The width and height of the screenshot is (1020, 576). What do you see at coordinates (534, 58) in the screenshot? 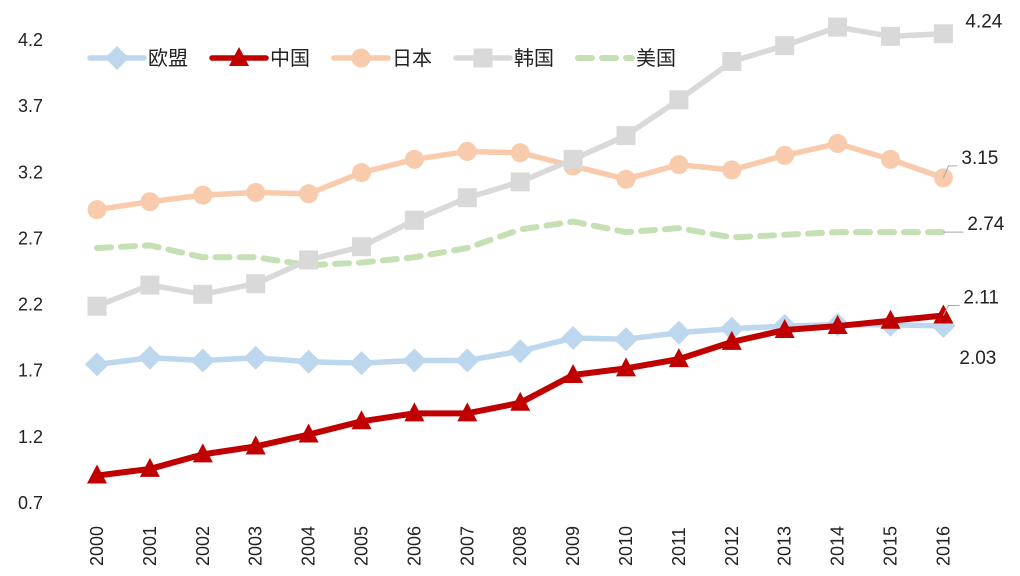
I see `legend-label: 韩国` at bounding box center [534, 58].